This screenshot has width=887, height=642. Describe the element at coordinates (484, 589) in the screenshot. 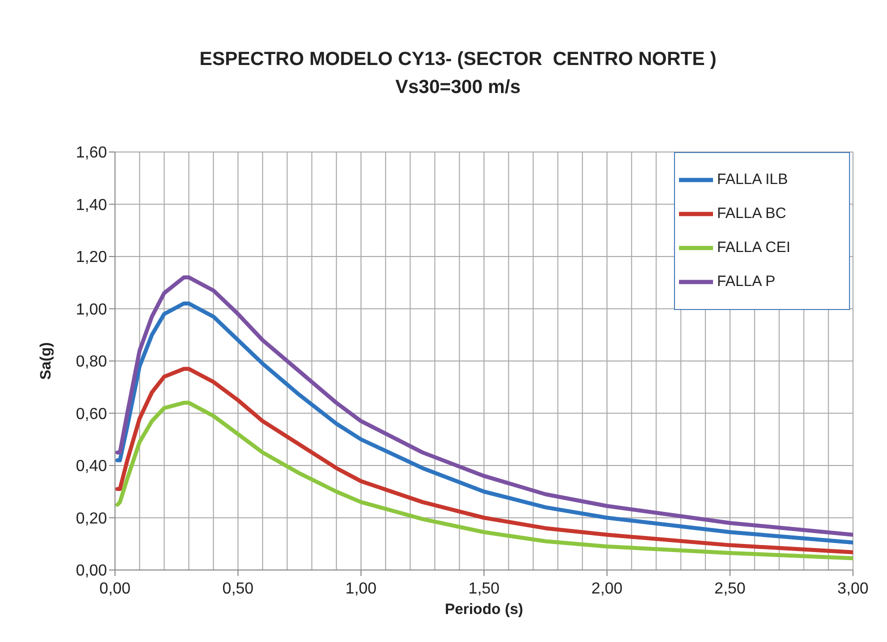

I see `x-tick-label: 1,50` at that location.